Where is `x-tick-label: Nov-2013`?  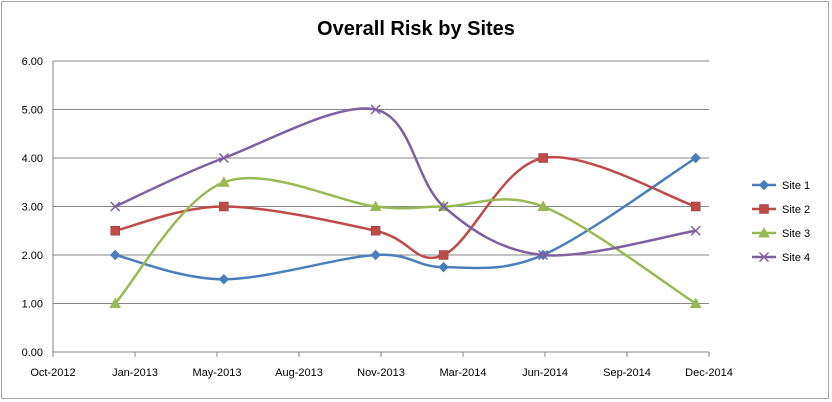
x-tick-label: Nov-2013 is located at coordinates (381, 373).